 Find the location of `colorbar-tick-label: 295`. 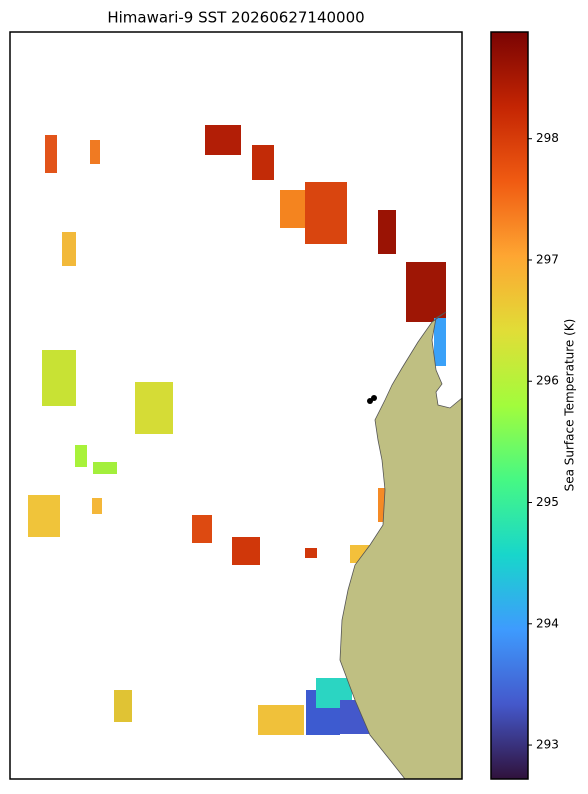

colorbar-tick-label: 295 is located at coordinates (547, 502).